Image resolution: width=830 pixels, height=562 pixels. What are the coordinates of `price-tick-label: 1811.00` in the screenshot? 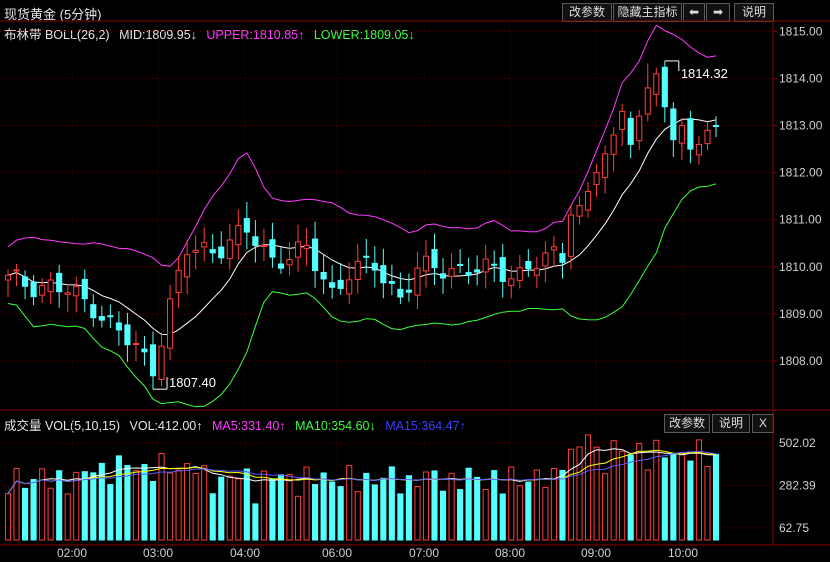 It's located at (800, 220).